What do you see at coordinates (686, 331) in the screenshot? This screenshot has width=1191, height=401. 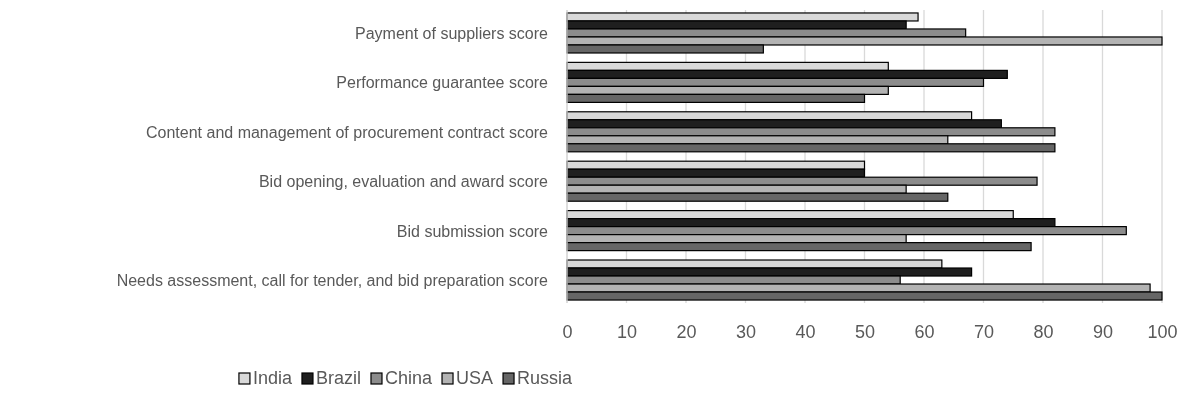 I see `x-tick-label: 20` at bounding box center [686, 331].